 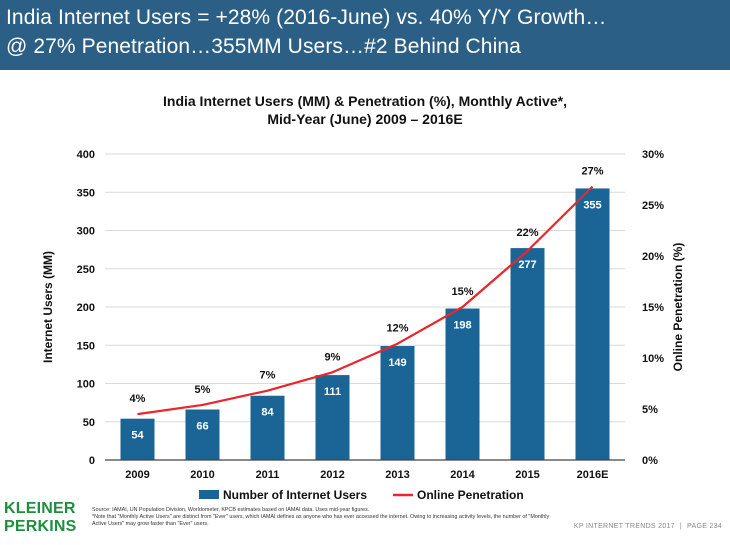 What do you see at coordinates (86, 270) in the screenshot?
I see `y-tick-label: 250` at bounding box center [86, 270].